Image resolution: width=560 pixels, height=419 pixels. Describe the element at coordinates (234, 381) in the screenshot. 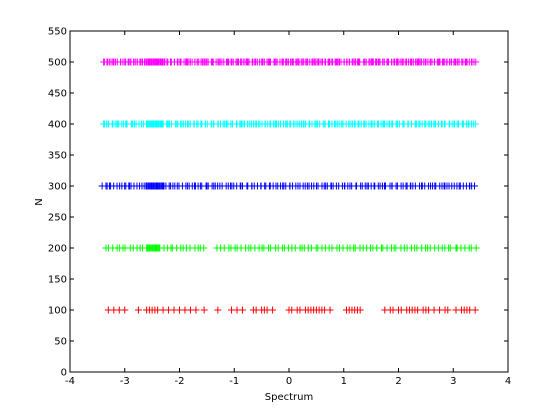

I see `x-tick-label: -1` at that location.